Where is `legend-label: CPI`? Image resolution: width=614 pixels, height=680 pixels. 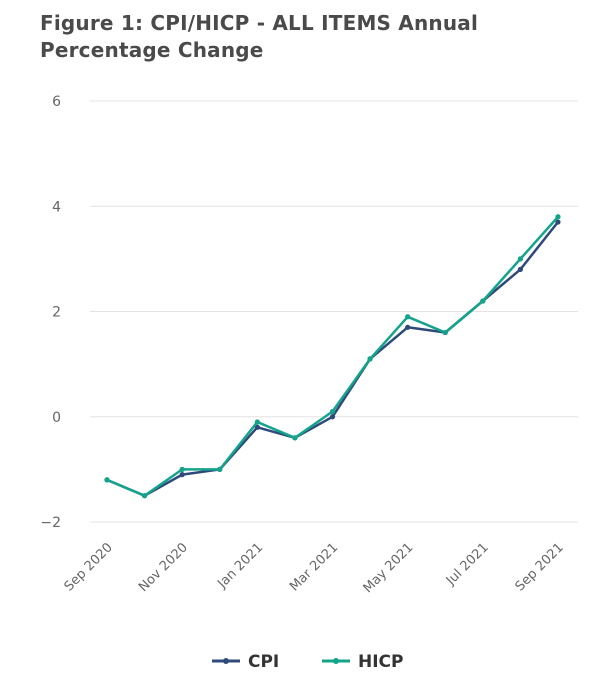
legend-label: CPI is located at coordinates (263, 662).